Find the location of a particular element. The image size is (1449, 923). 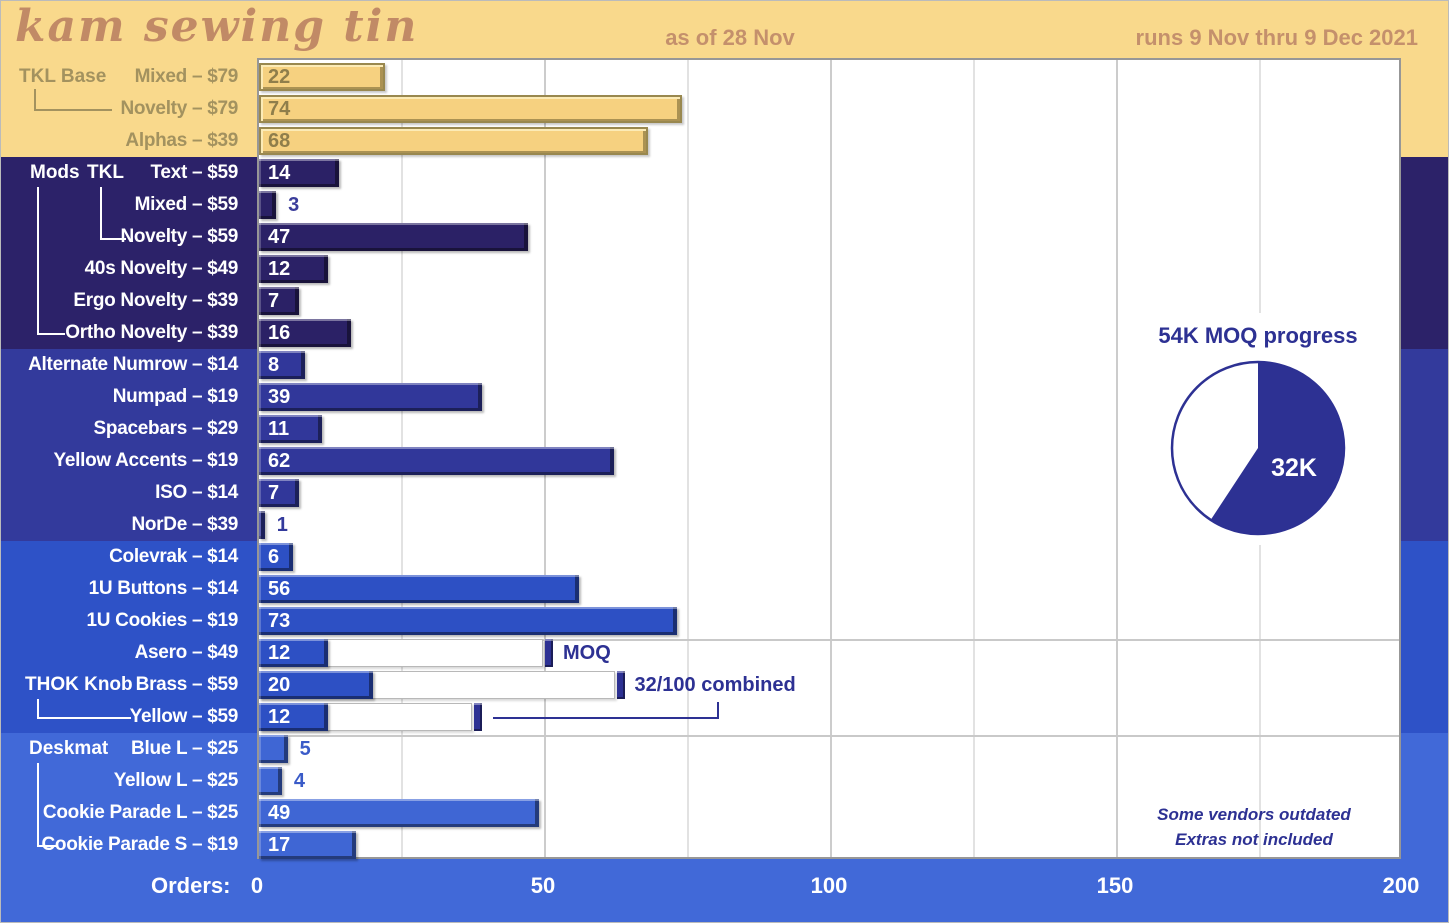

row-label: Novelty – $79 is located at coordinates (179, 108).